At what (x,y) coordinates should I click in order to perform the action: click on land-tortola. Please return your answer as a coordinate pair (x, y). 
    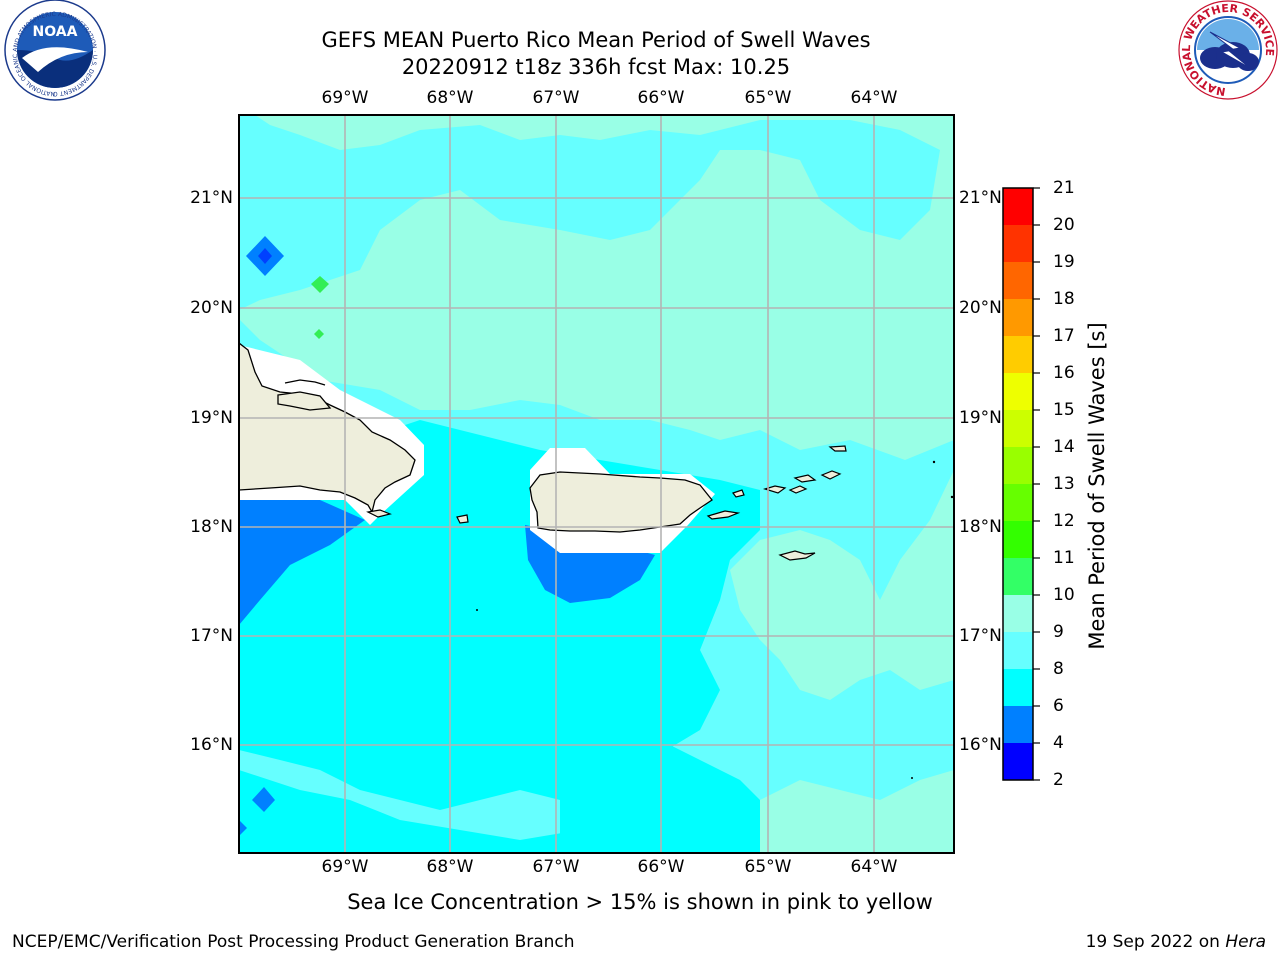
    Looking at the image, I should click on (805, 478).